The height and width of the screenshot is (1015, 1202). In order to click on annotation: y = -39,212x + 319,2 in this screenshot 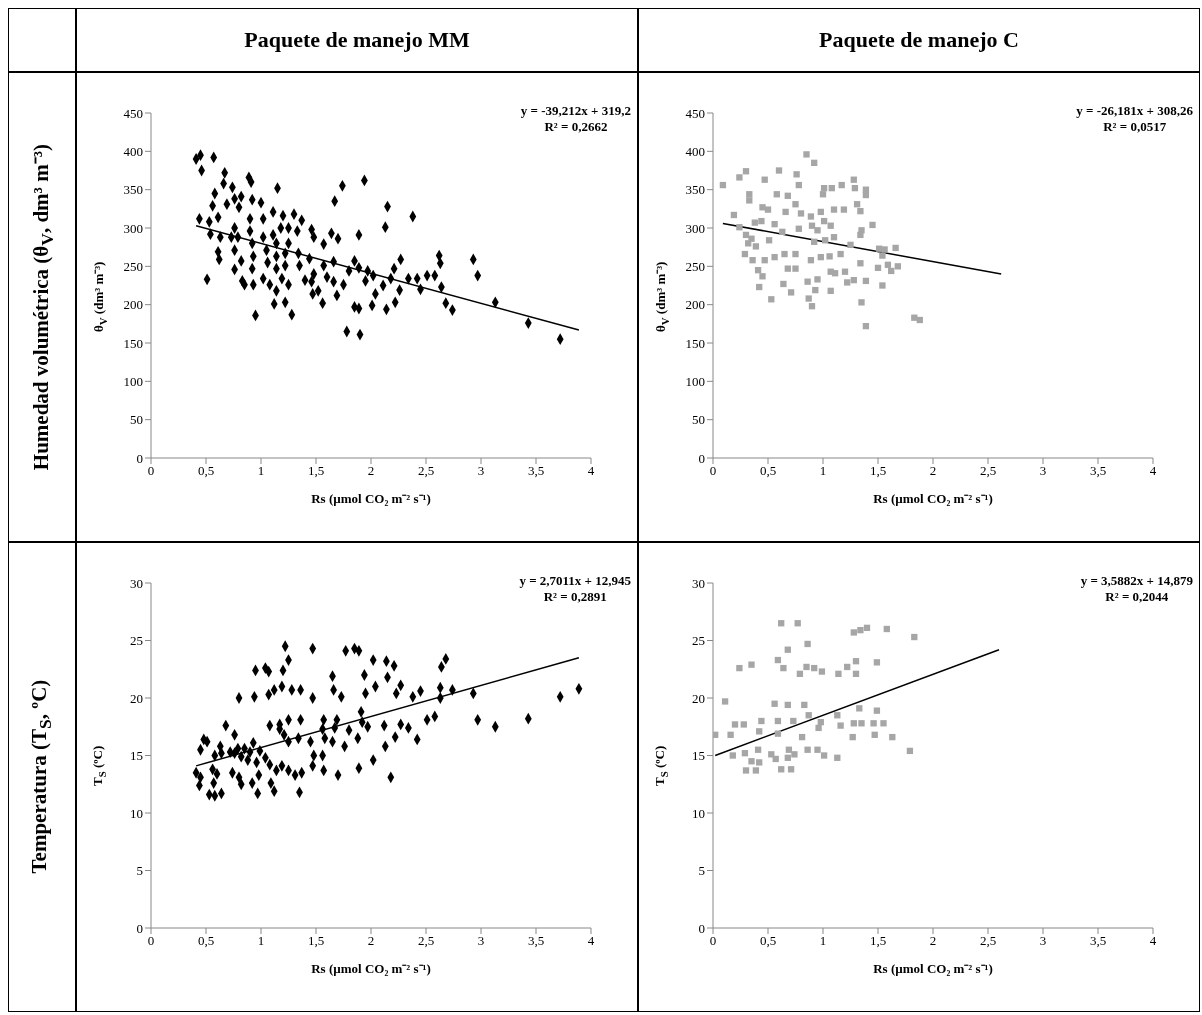, I will do `click(575, 111)`.